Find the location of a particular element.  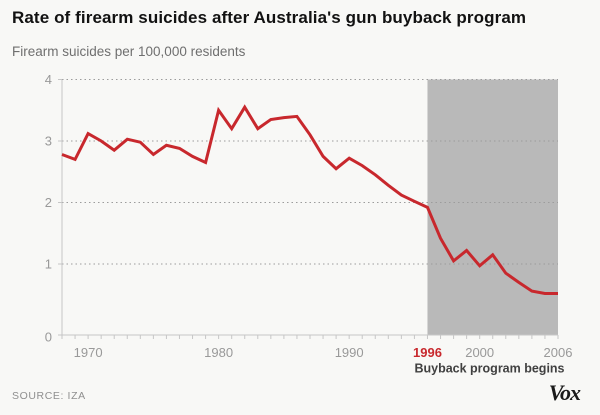

y-tick-label-2: 2 is located at coordinates (48, 202).